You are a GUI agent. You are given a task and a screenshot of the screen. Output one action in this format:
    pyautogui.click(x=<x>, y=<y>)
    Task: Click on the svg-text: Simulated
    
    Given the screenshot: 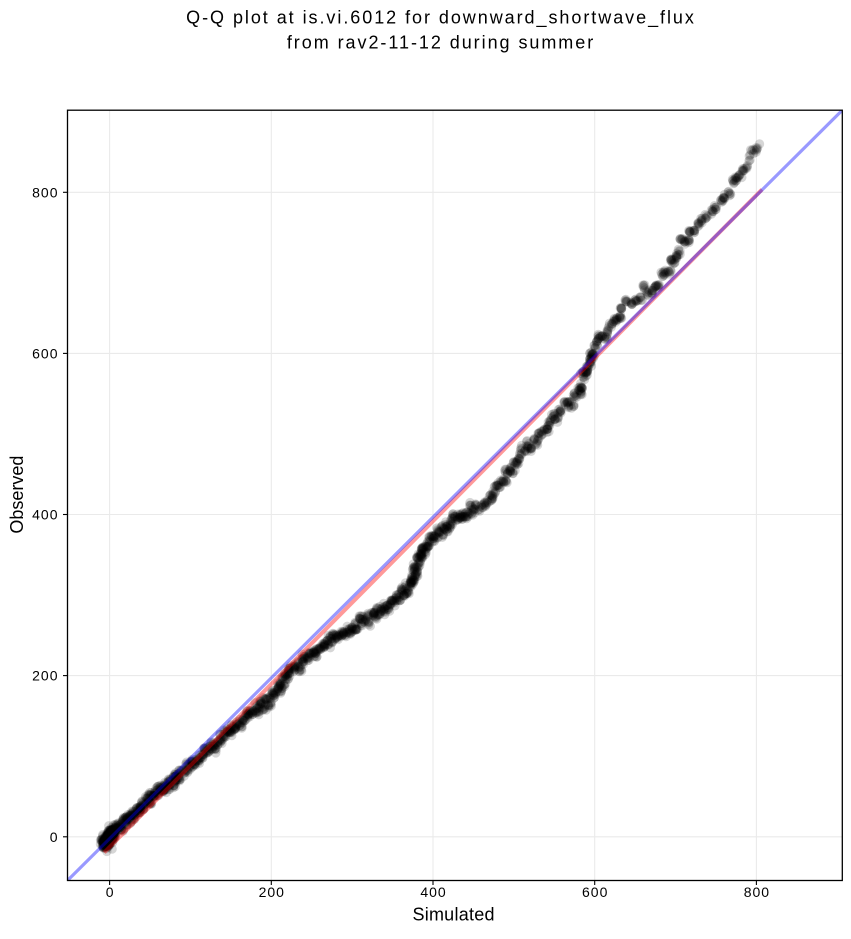 What is the action you would take?
    pyautogui.click(x=453, y=915)
    